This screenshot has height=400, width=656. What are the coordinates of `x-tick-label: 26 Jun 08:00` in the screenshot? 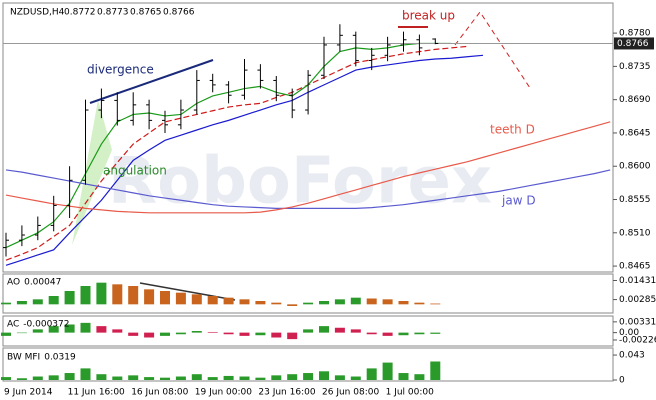 It's located at (350, 393).